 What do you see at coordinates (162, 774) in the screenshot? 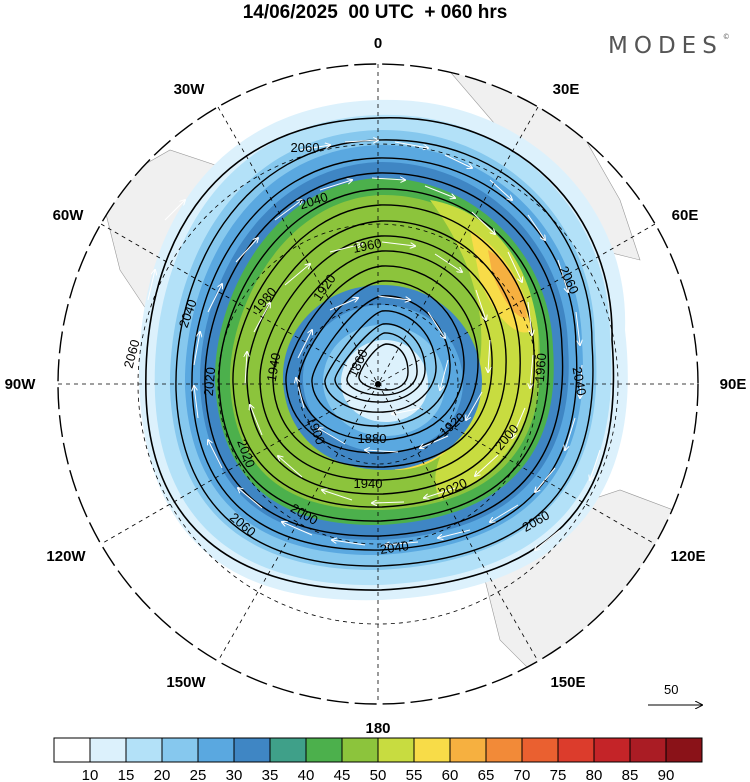
I see `colorbar-label: 20` at bounding box center [162, 774].